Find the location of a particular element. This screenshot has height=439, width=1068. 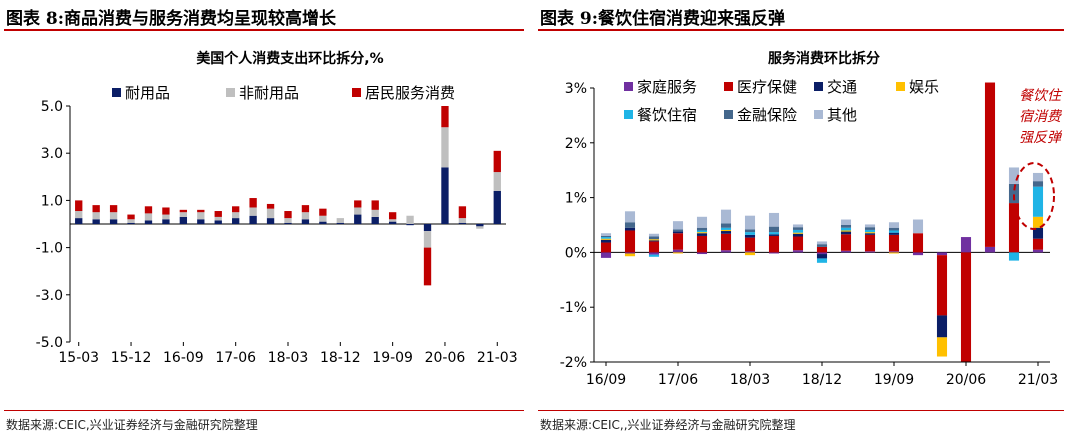

bar-segment-6-21/03 is located at coordinates (1038, 177).